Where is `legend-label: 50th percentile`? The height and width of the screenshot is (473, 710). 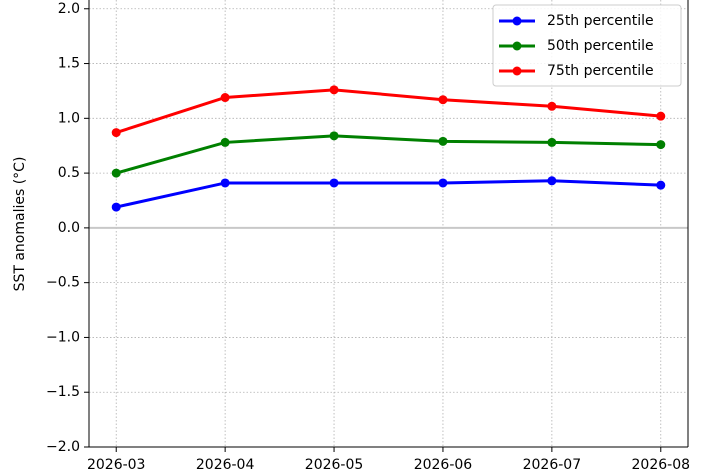 legend-label: 50th percentile is located at coordinates (600, 46).